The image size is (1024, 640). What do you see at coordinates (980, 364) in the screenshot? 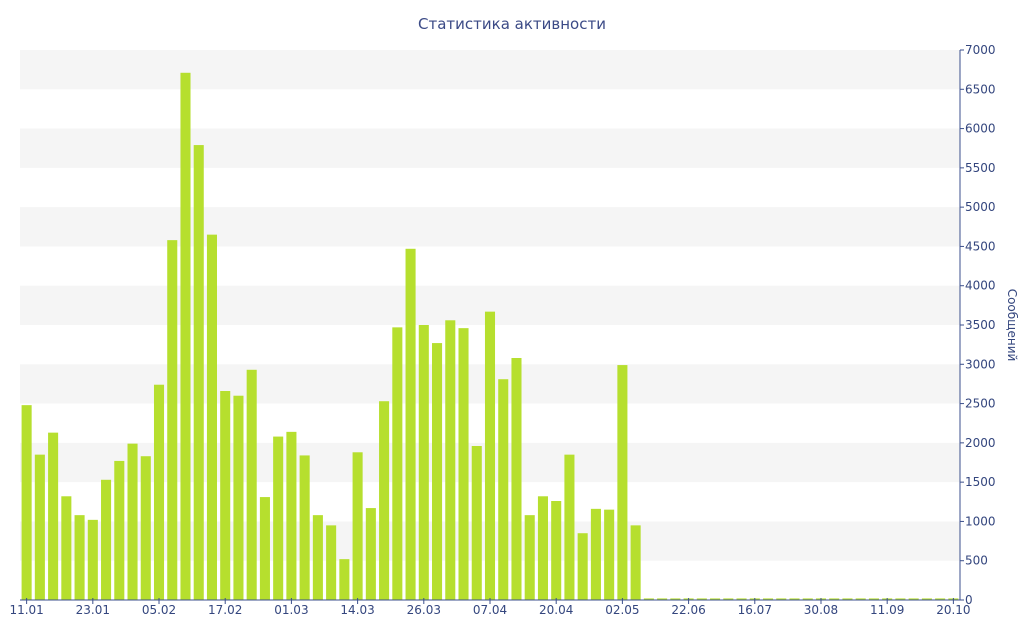
I see `y-tick-label: 3000` at bounding box center [980, 364].